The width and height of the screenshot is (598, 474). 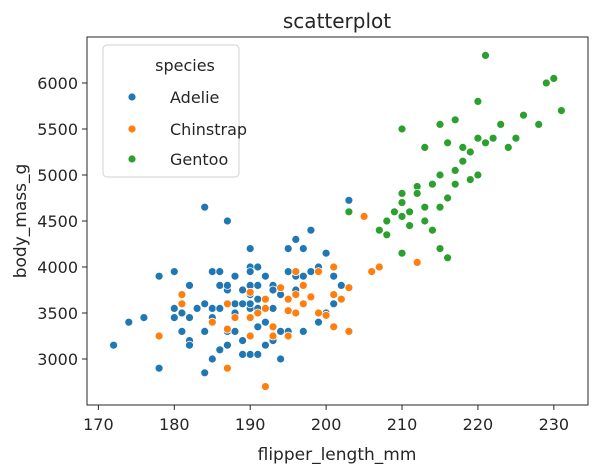 What do you see at coordinates (171, 111) in the screenshot?
I see `legend-box` at bounding box center [171, 111].